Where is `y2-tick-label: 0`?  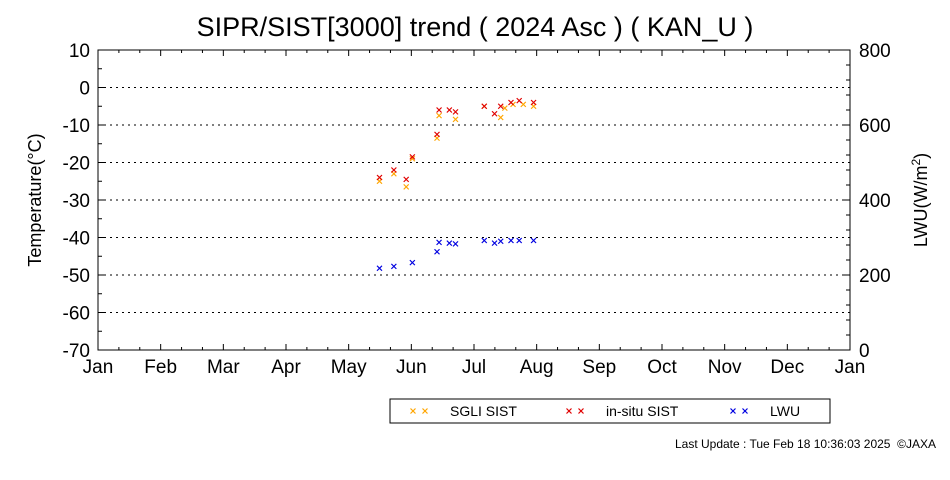 y2-tick-label: 0 is located at coordinates (864, 351).